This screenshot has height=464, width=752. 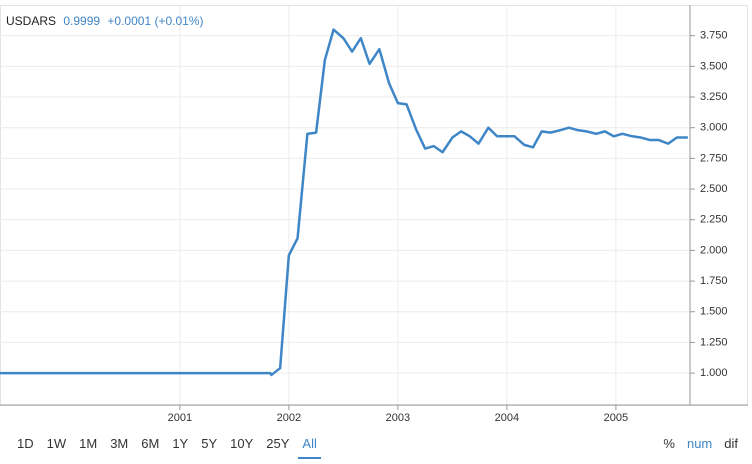 What do you see at coordinates (714, 158) in the screenshot?
I see `y-tick-label: 2.750` at bounding box center [714, 158].